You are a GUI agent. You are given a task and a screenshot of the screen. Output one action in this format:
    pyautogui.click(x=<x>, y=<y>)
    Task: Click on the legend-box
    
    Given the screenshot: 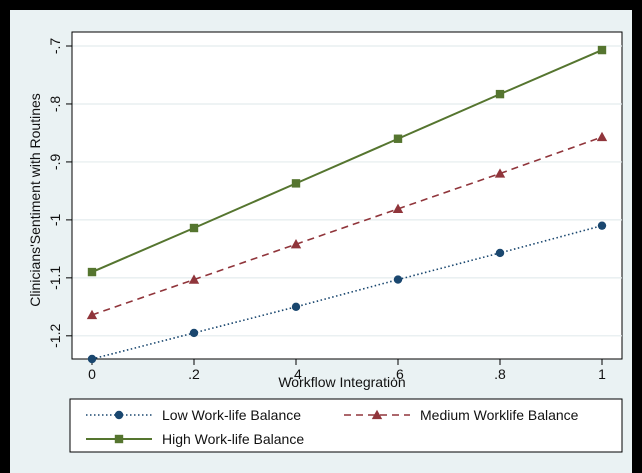 What is the action you would take?
    pyautogui.click(x=346, y=425)
    